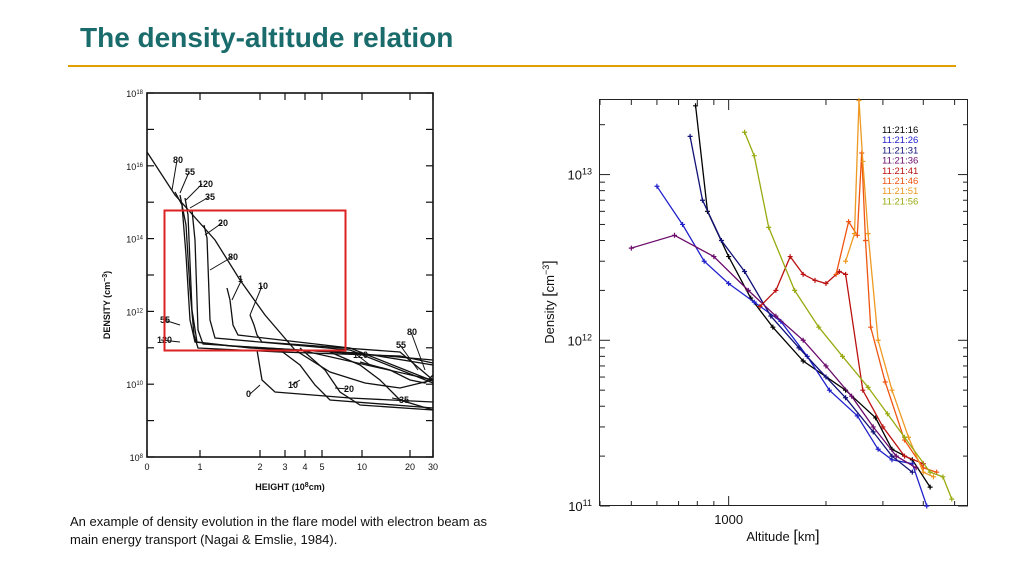  Describe the element at coordinates (549, 301) in the screenshot. I see `y-axis-label: Density [cm−3]` at that location.